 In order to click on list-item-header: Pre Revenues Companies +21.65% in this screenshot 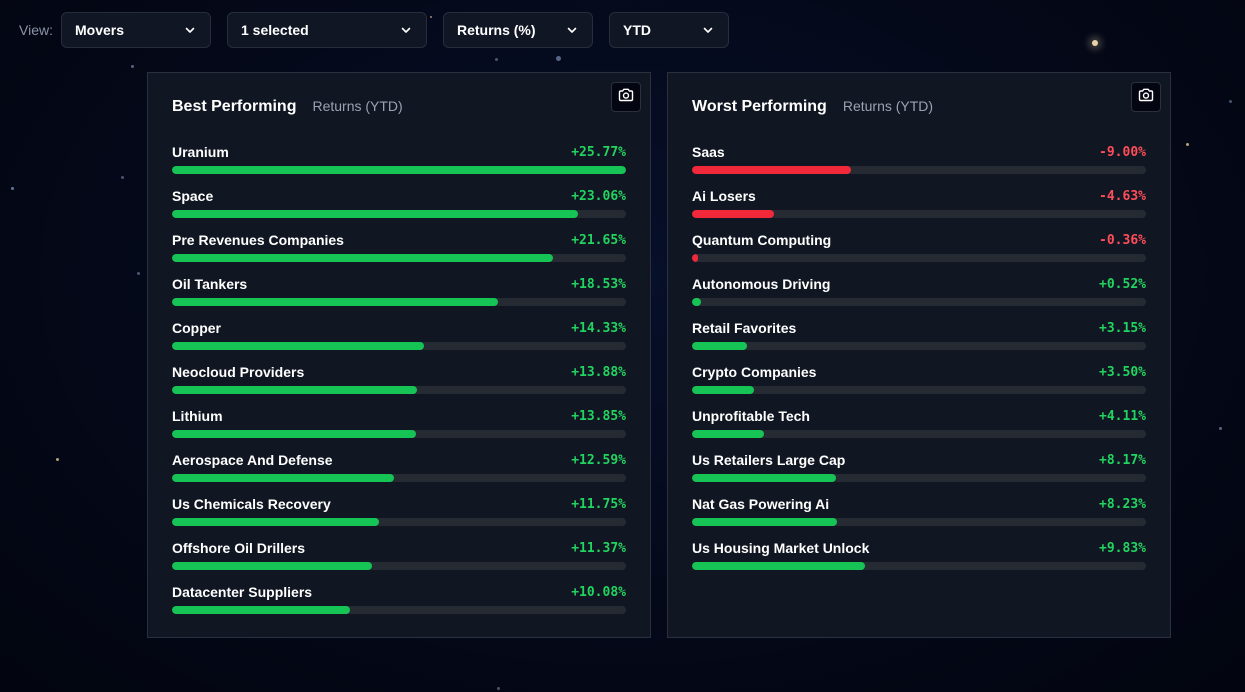, I will do `click(399, 240)`.